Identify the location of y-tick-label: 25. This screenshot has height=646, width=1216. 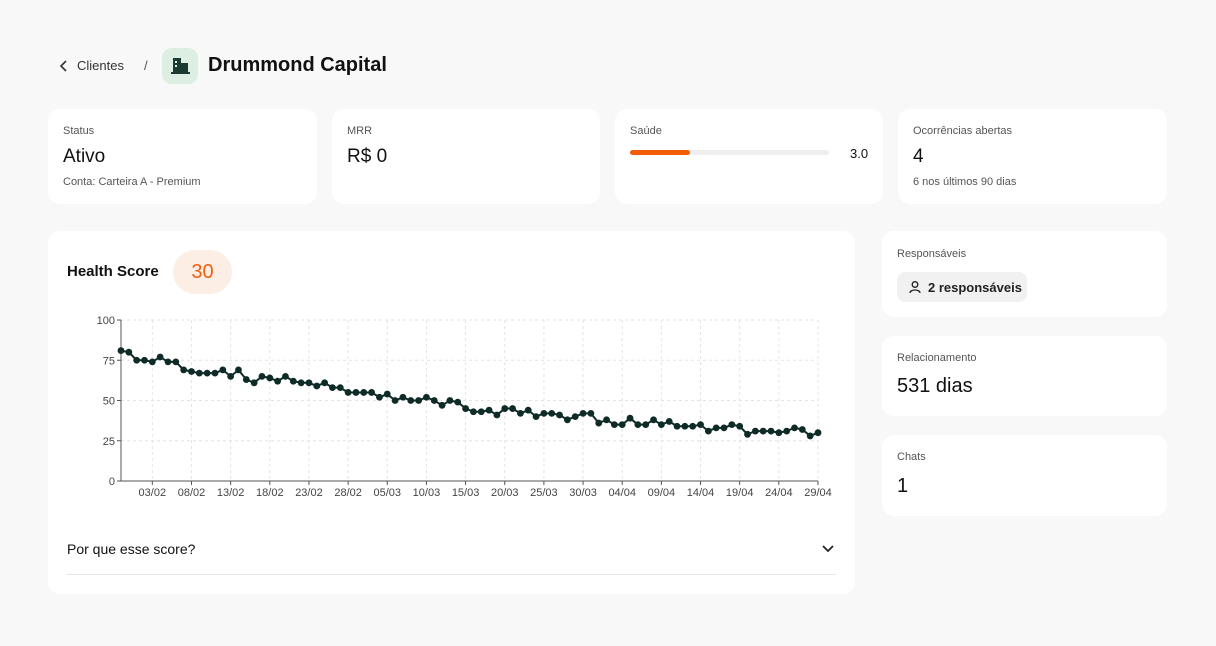
(109, 442).